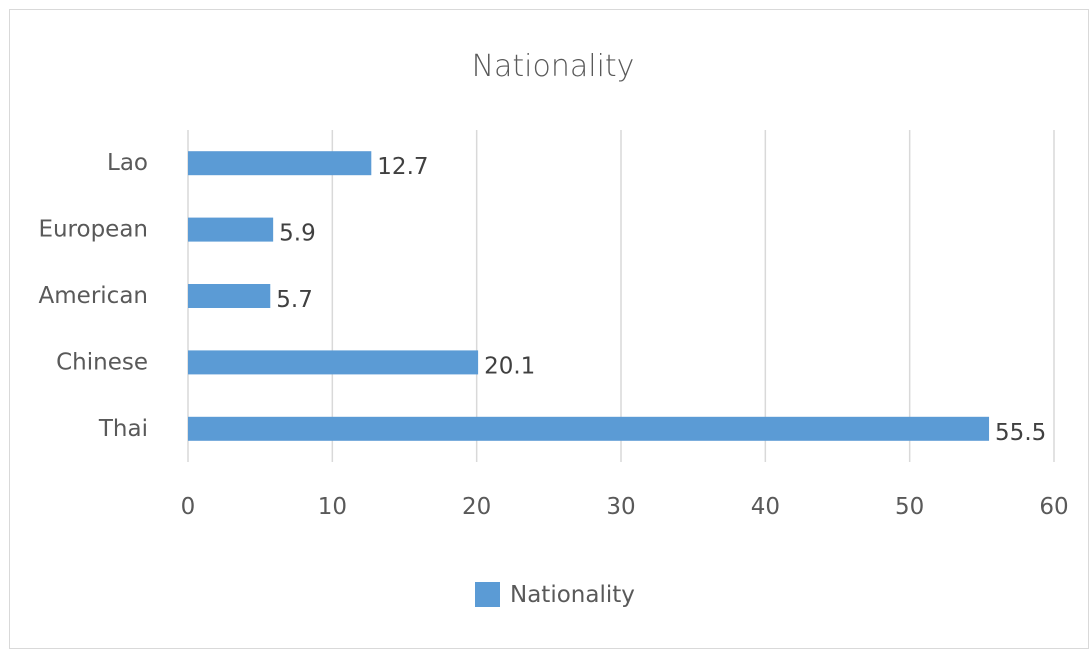  Describe the element at coordinates (572, 595) in the screenshot. I see `legend-label: Nationality` at that location.